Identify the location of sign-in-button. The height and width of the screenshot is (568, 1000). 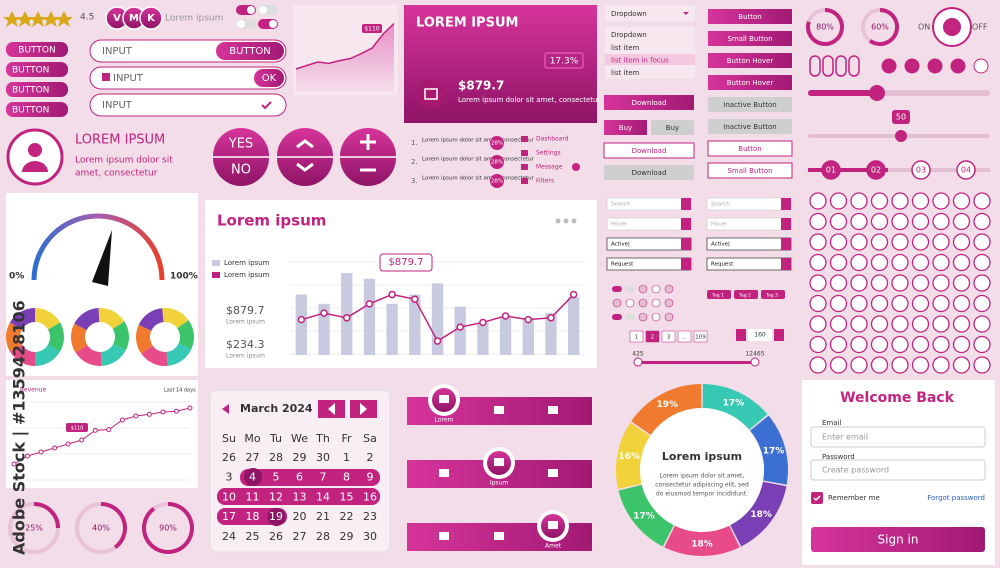
(898, 539).